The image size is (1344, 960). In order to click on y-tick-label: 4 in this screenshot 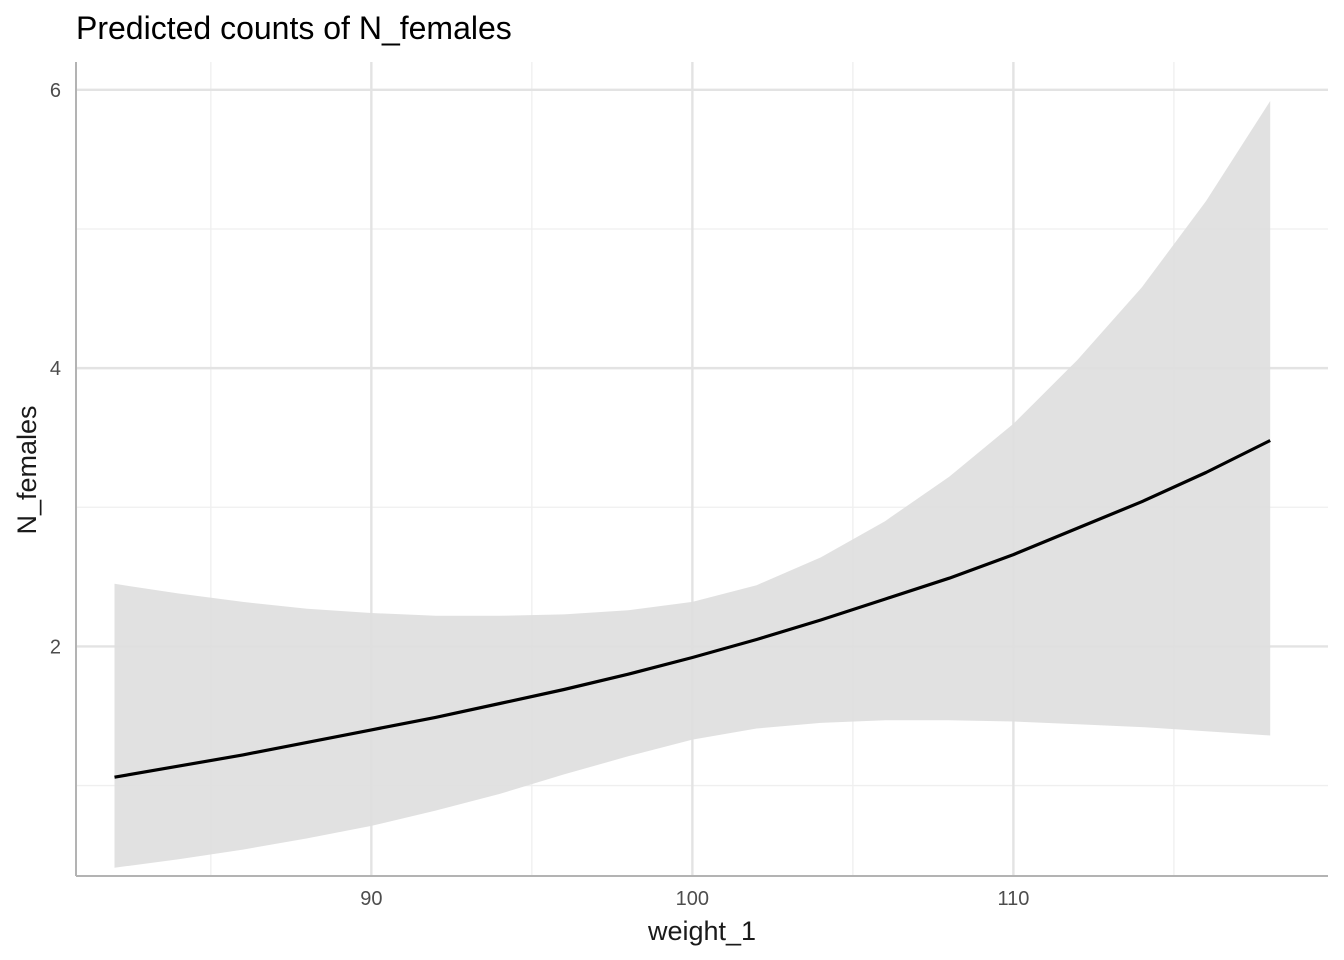, I will do `click(55, 369)`.